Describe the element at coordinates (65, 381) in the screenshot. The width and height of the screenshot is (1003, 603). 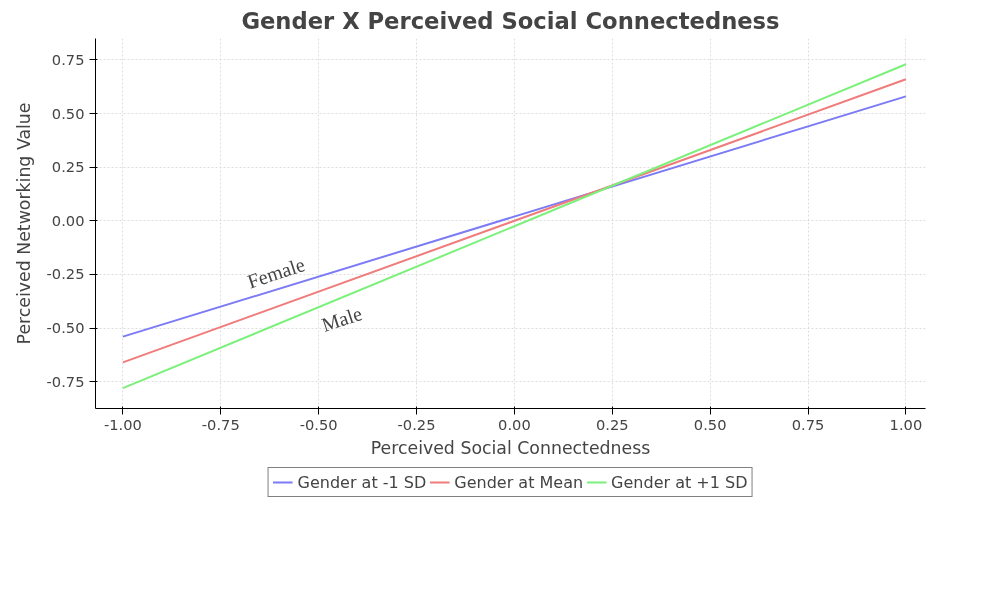
I see `y-tick-label: -0.75` at that location.